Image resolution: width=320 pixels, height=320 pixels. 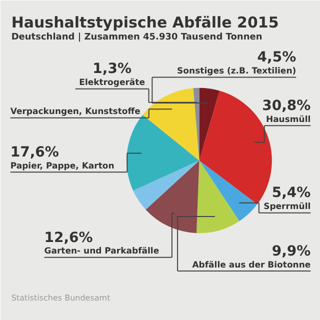 What do you see at coordinates (288, 119) in the screenshot?
I see `slice-label: Hausmüll` at bounding box center [288, 119].